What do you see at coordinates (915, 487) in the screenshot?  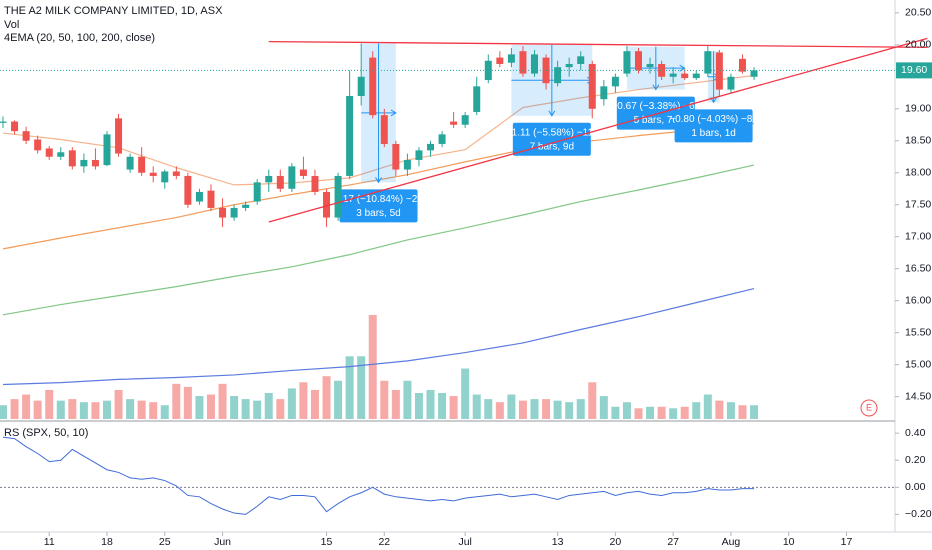 I see `y-tick-label: 0.00` at bounding box center [915, 487].